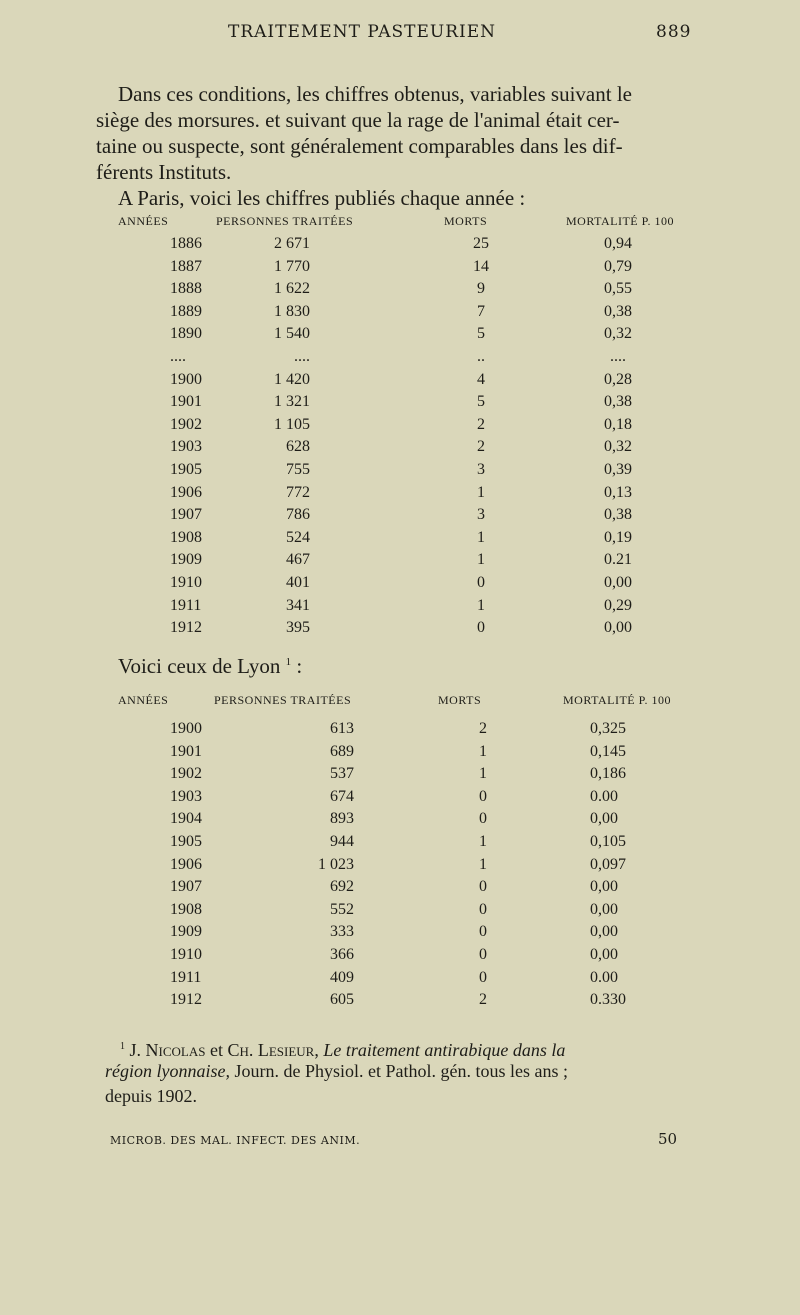  Describe the element at coordinates (342, 796) in the screenshot. I see `cell-persons: 674` at that location.